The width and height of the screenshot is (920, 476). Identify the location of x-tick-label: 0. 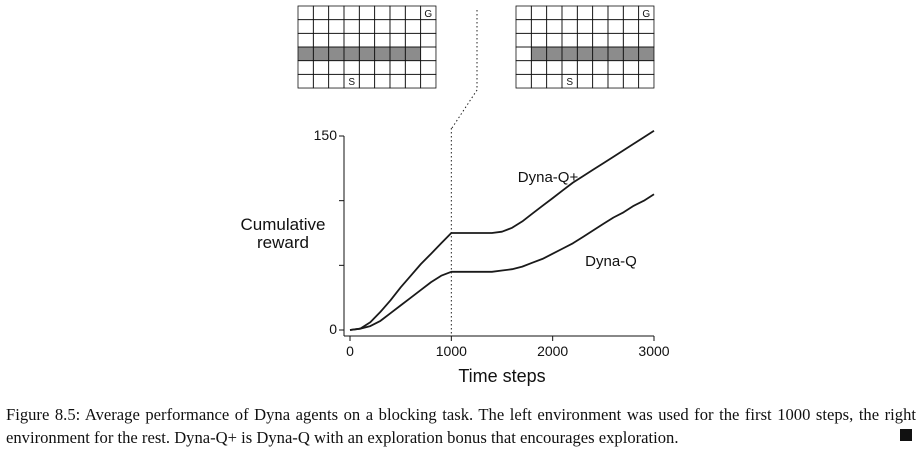
(350, 351).